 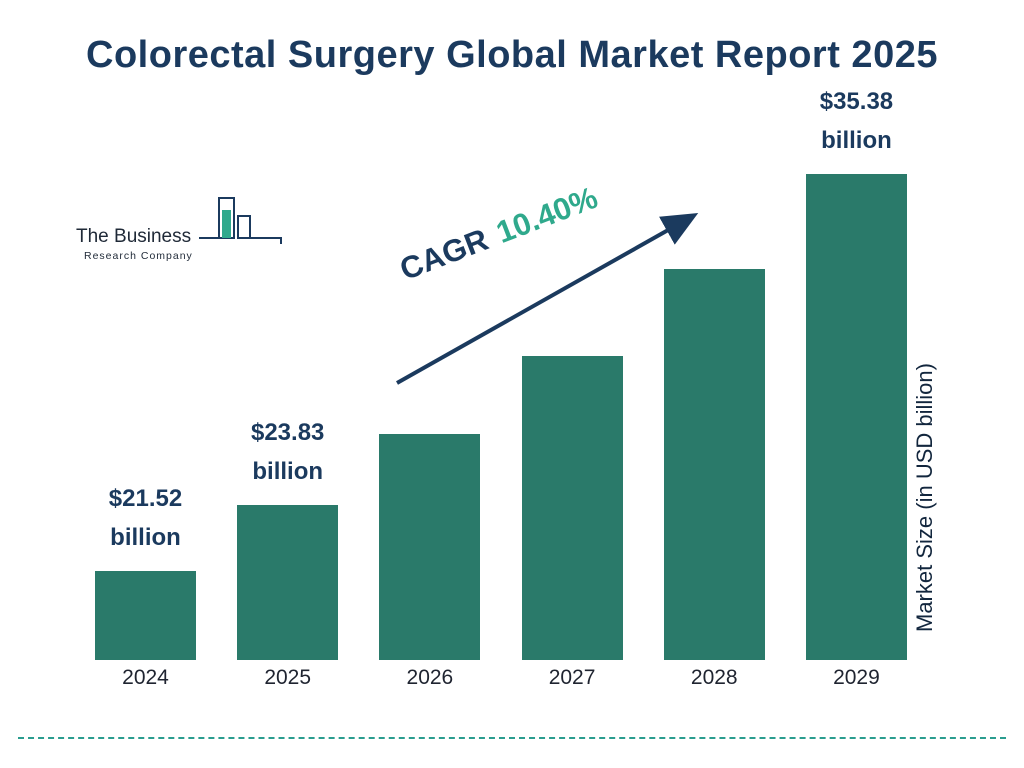 I want to click on bar-2025, so click(x=288, y=582).